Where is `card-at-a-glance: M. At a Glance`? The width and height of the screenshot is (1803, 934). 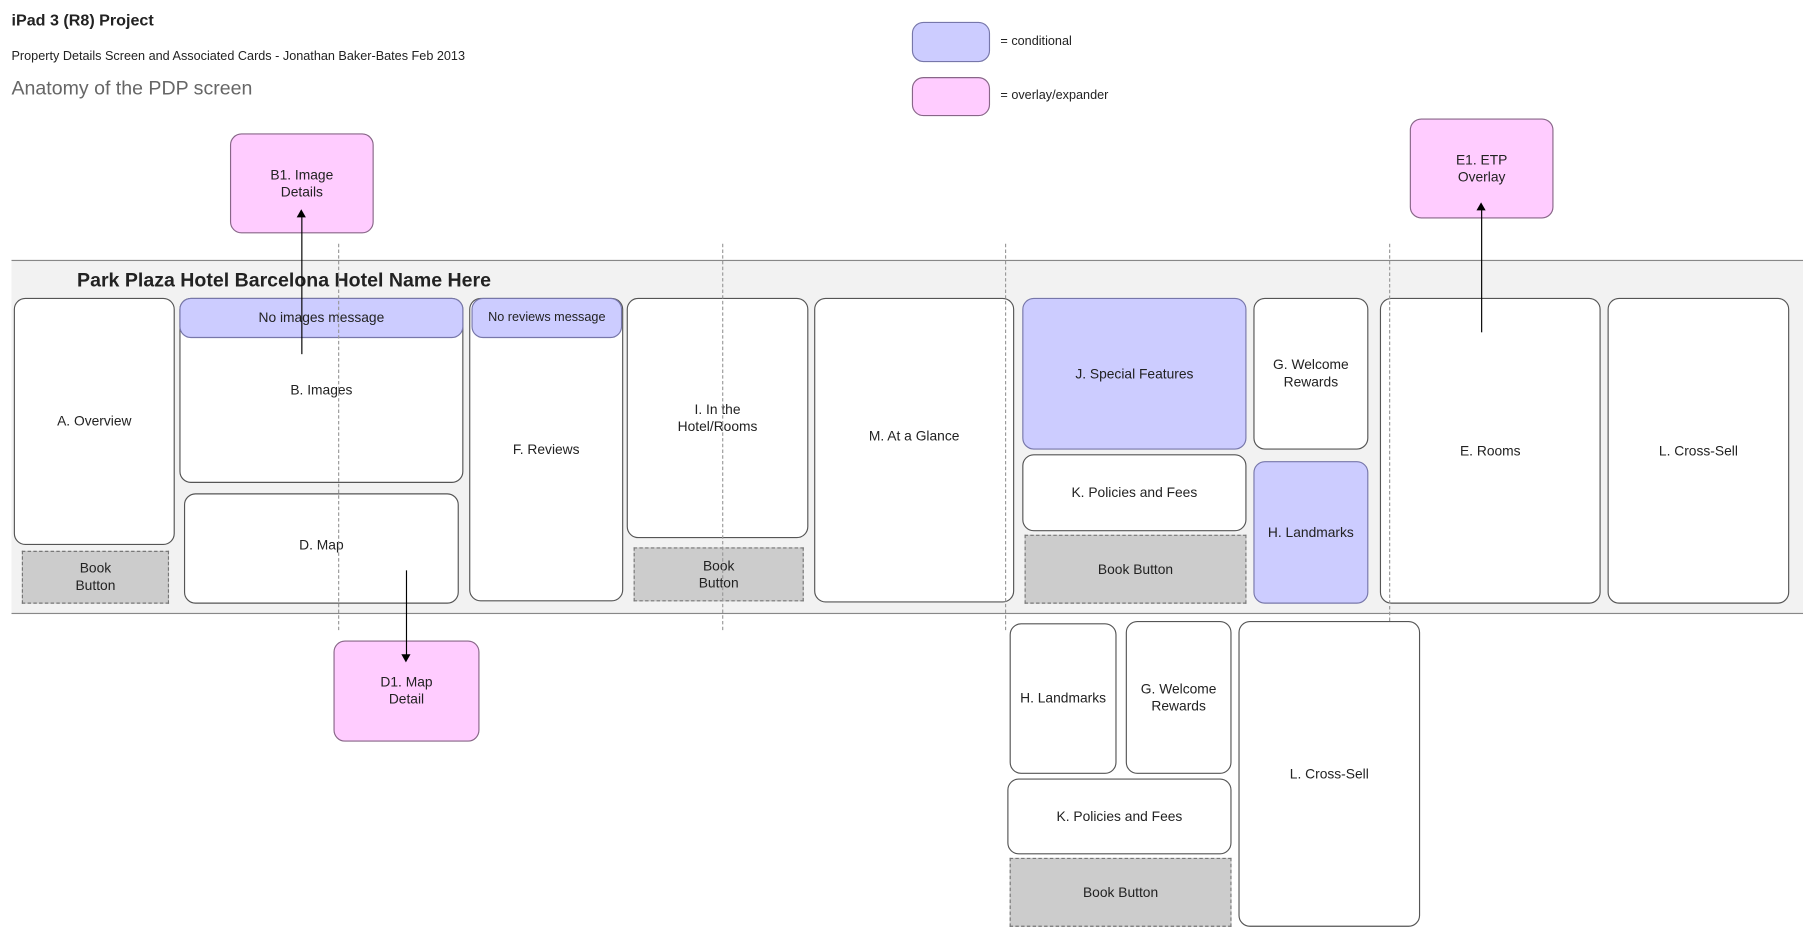
card-at-a-glance: M. At a Glance is located at coordinates (914, 450).